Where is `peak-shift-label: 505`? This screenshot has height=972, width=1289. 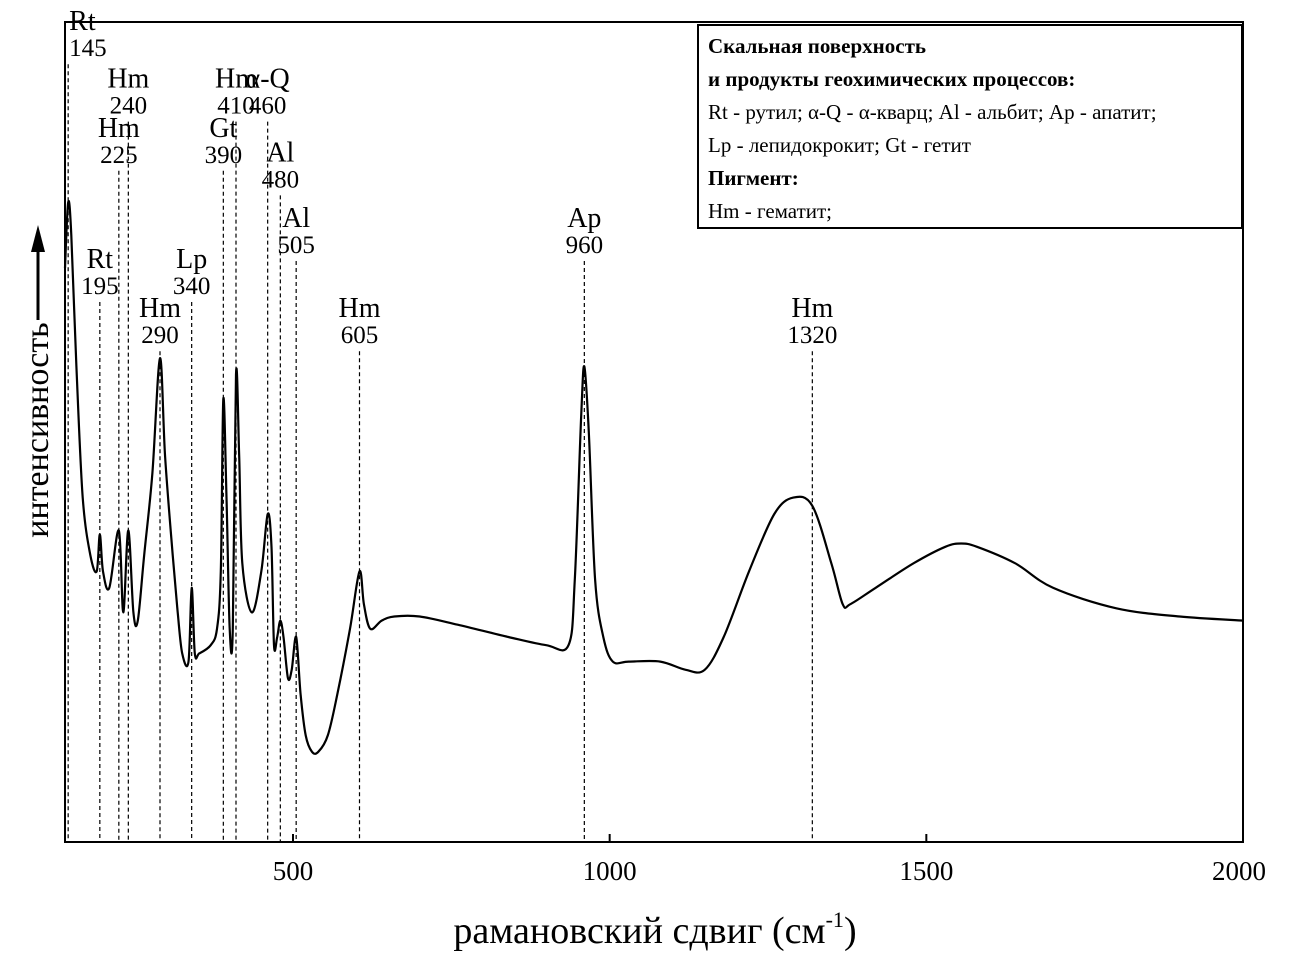 peak-shift-label: 505 is located at coordinates (296, 245).